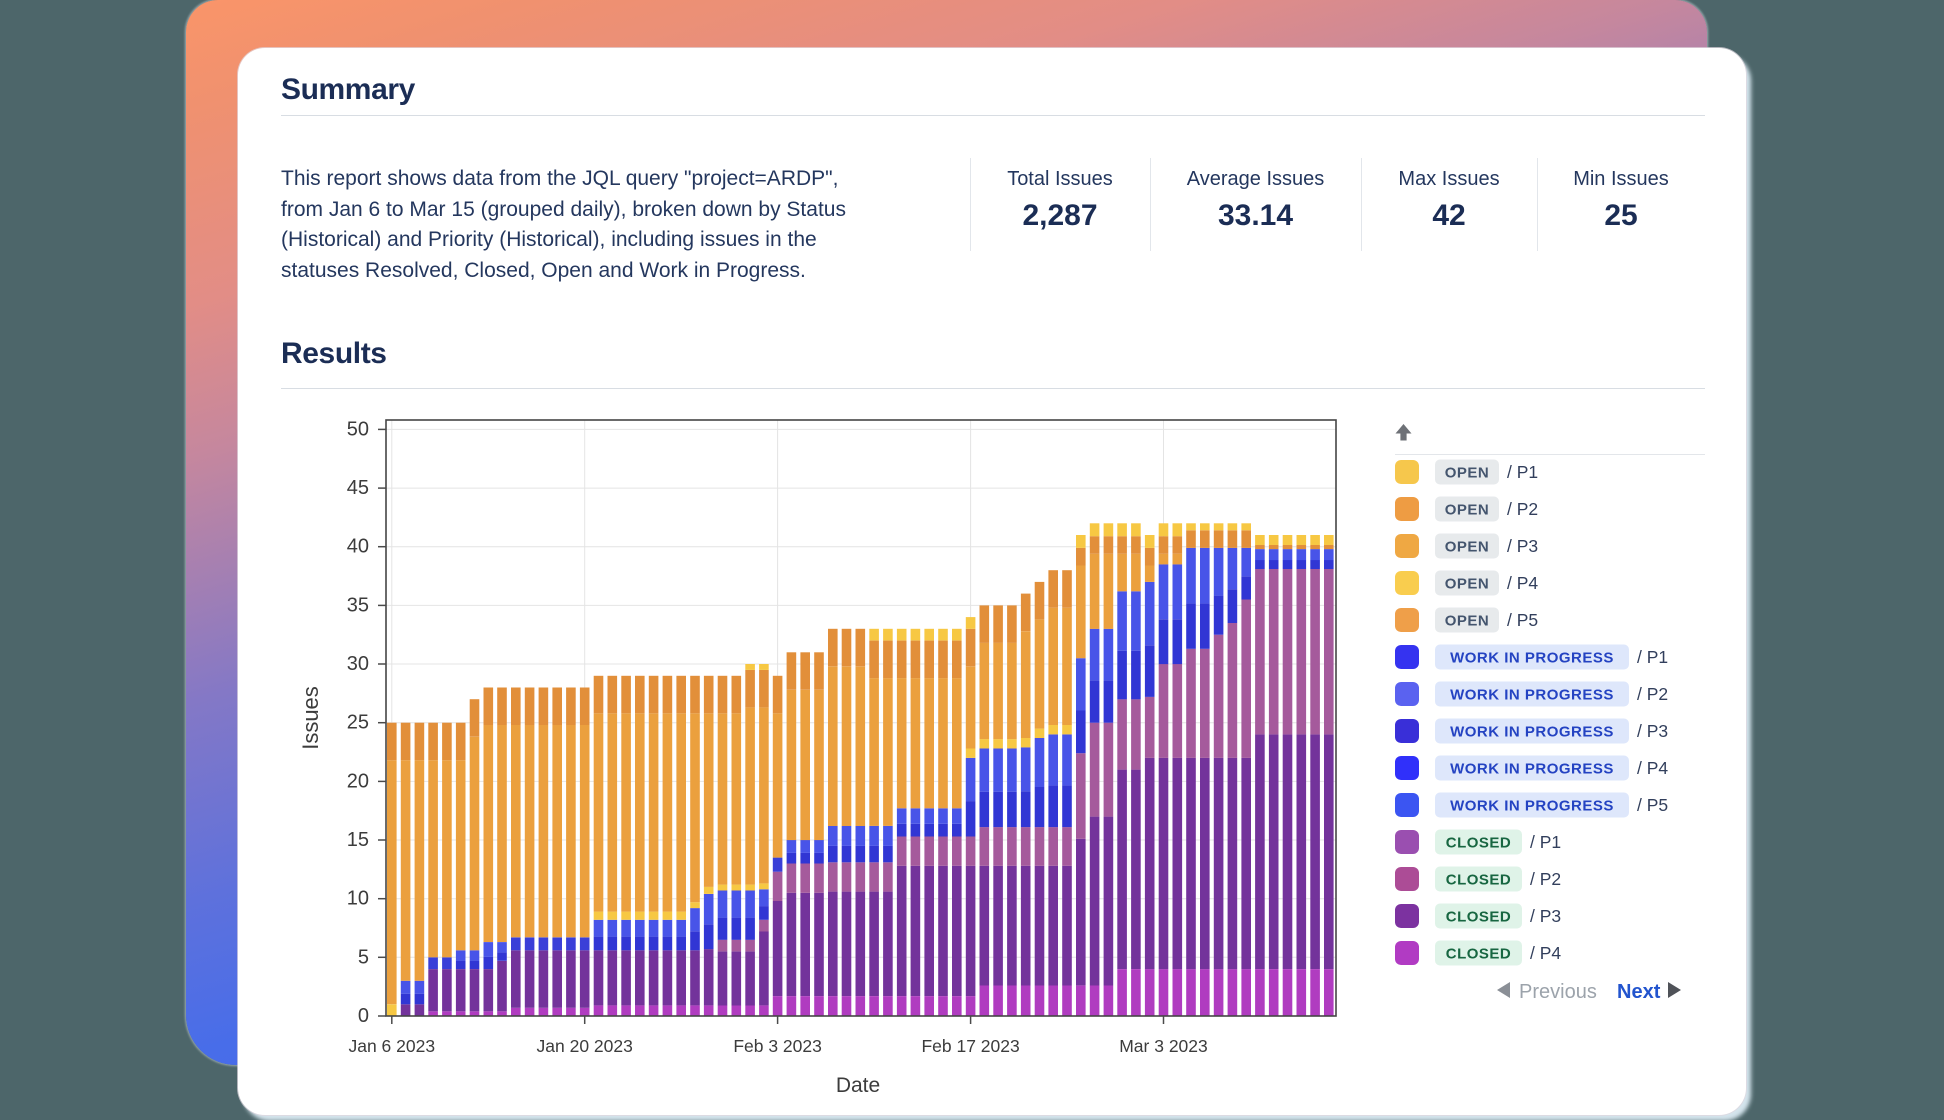 This screenshot has height=1120, width=1944. What do you see at coordinates (358, 664) in the screenshot?
I see `svg-text: 30` at bounding box center [358, 664].